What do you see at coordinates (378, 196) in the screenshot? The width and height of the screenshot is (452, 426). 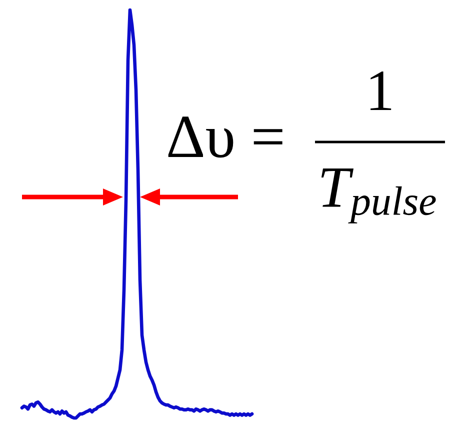 I see `text: T$_{pulse}$` at bounding box center [378, 196].